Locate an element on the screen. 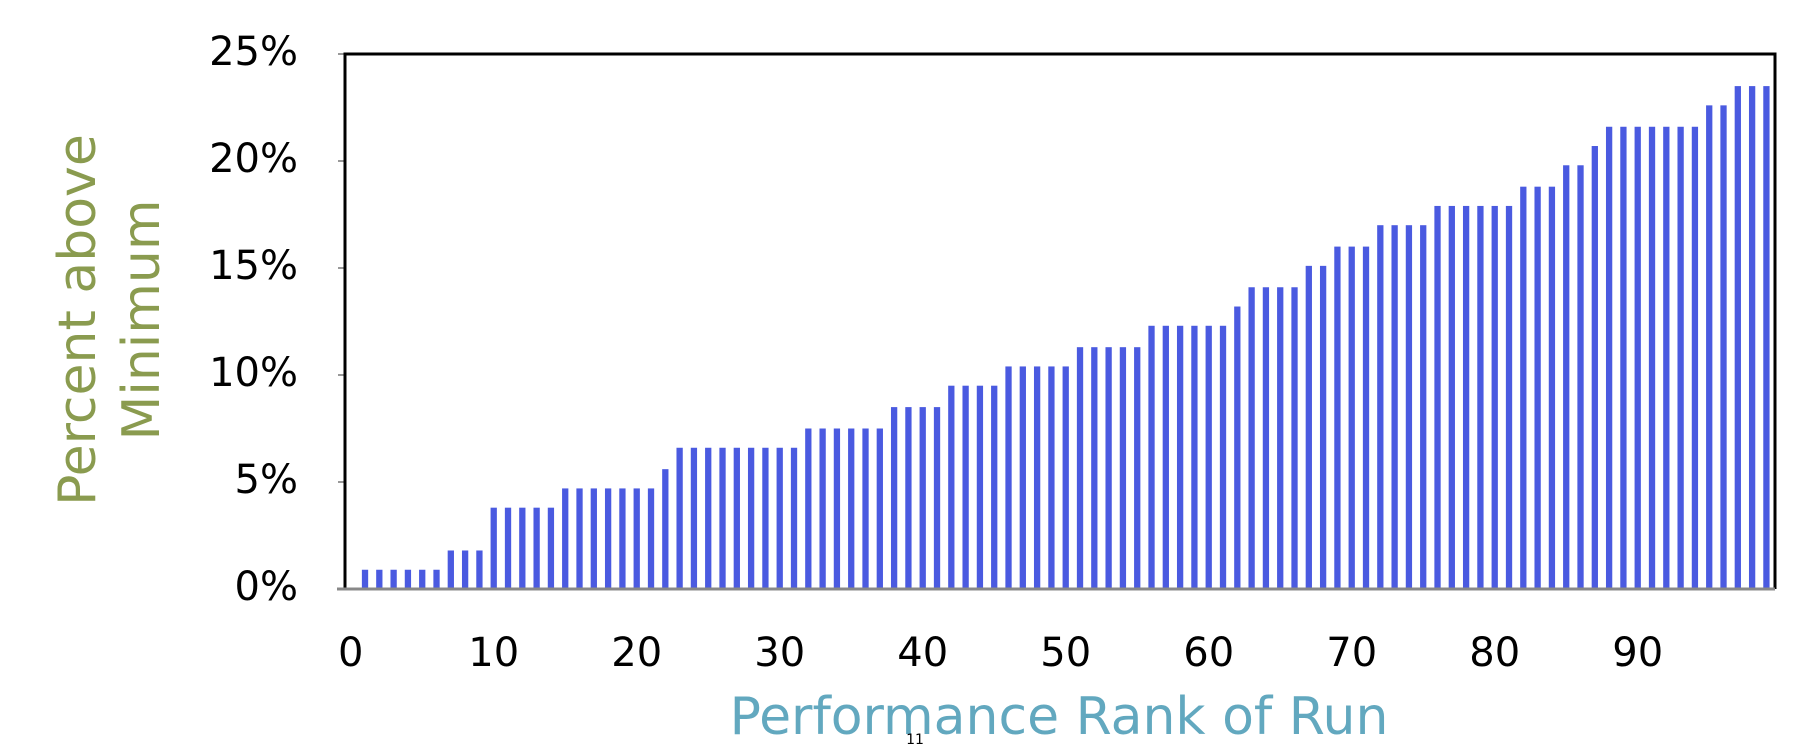 This screenshot has height=746, width=1804. x-tick-label: 90 is located at coordinates (1637, 653).